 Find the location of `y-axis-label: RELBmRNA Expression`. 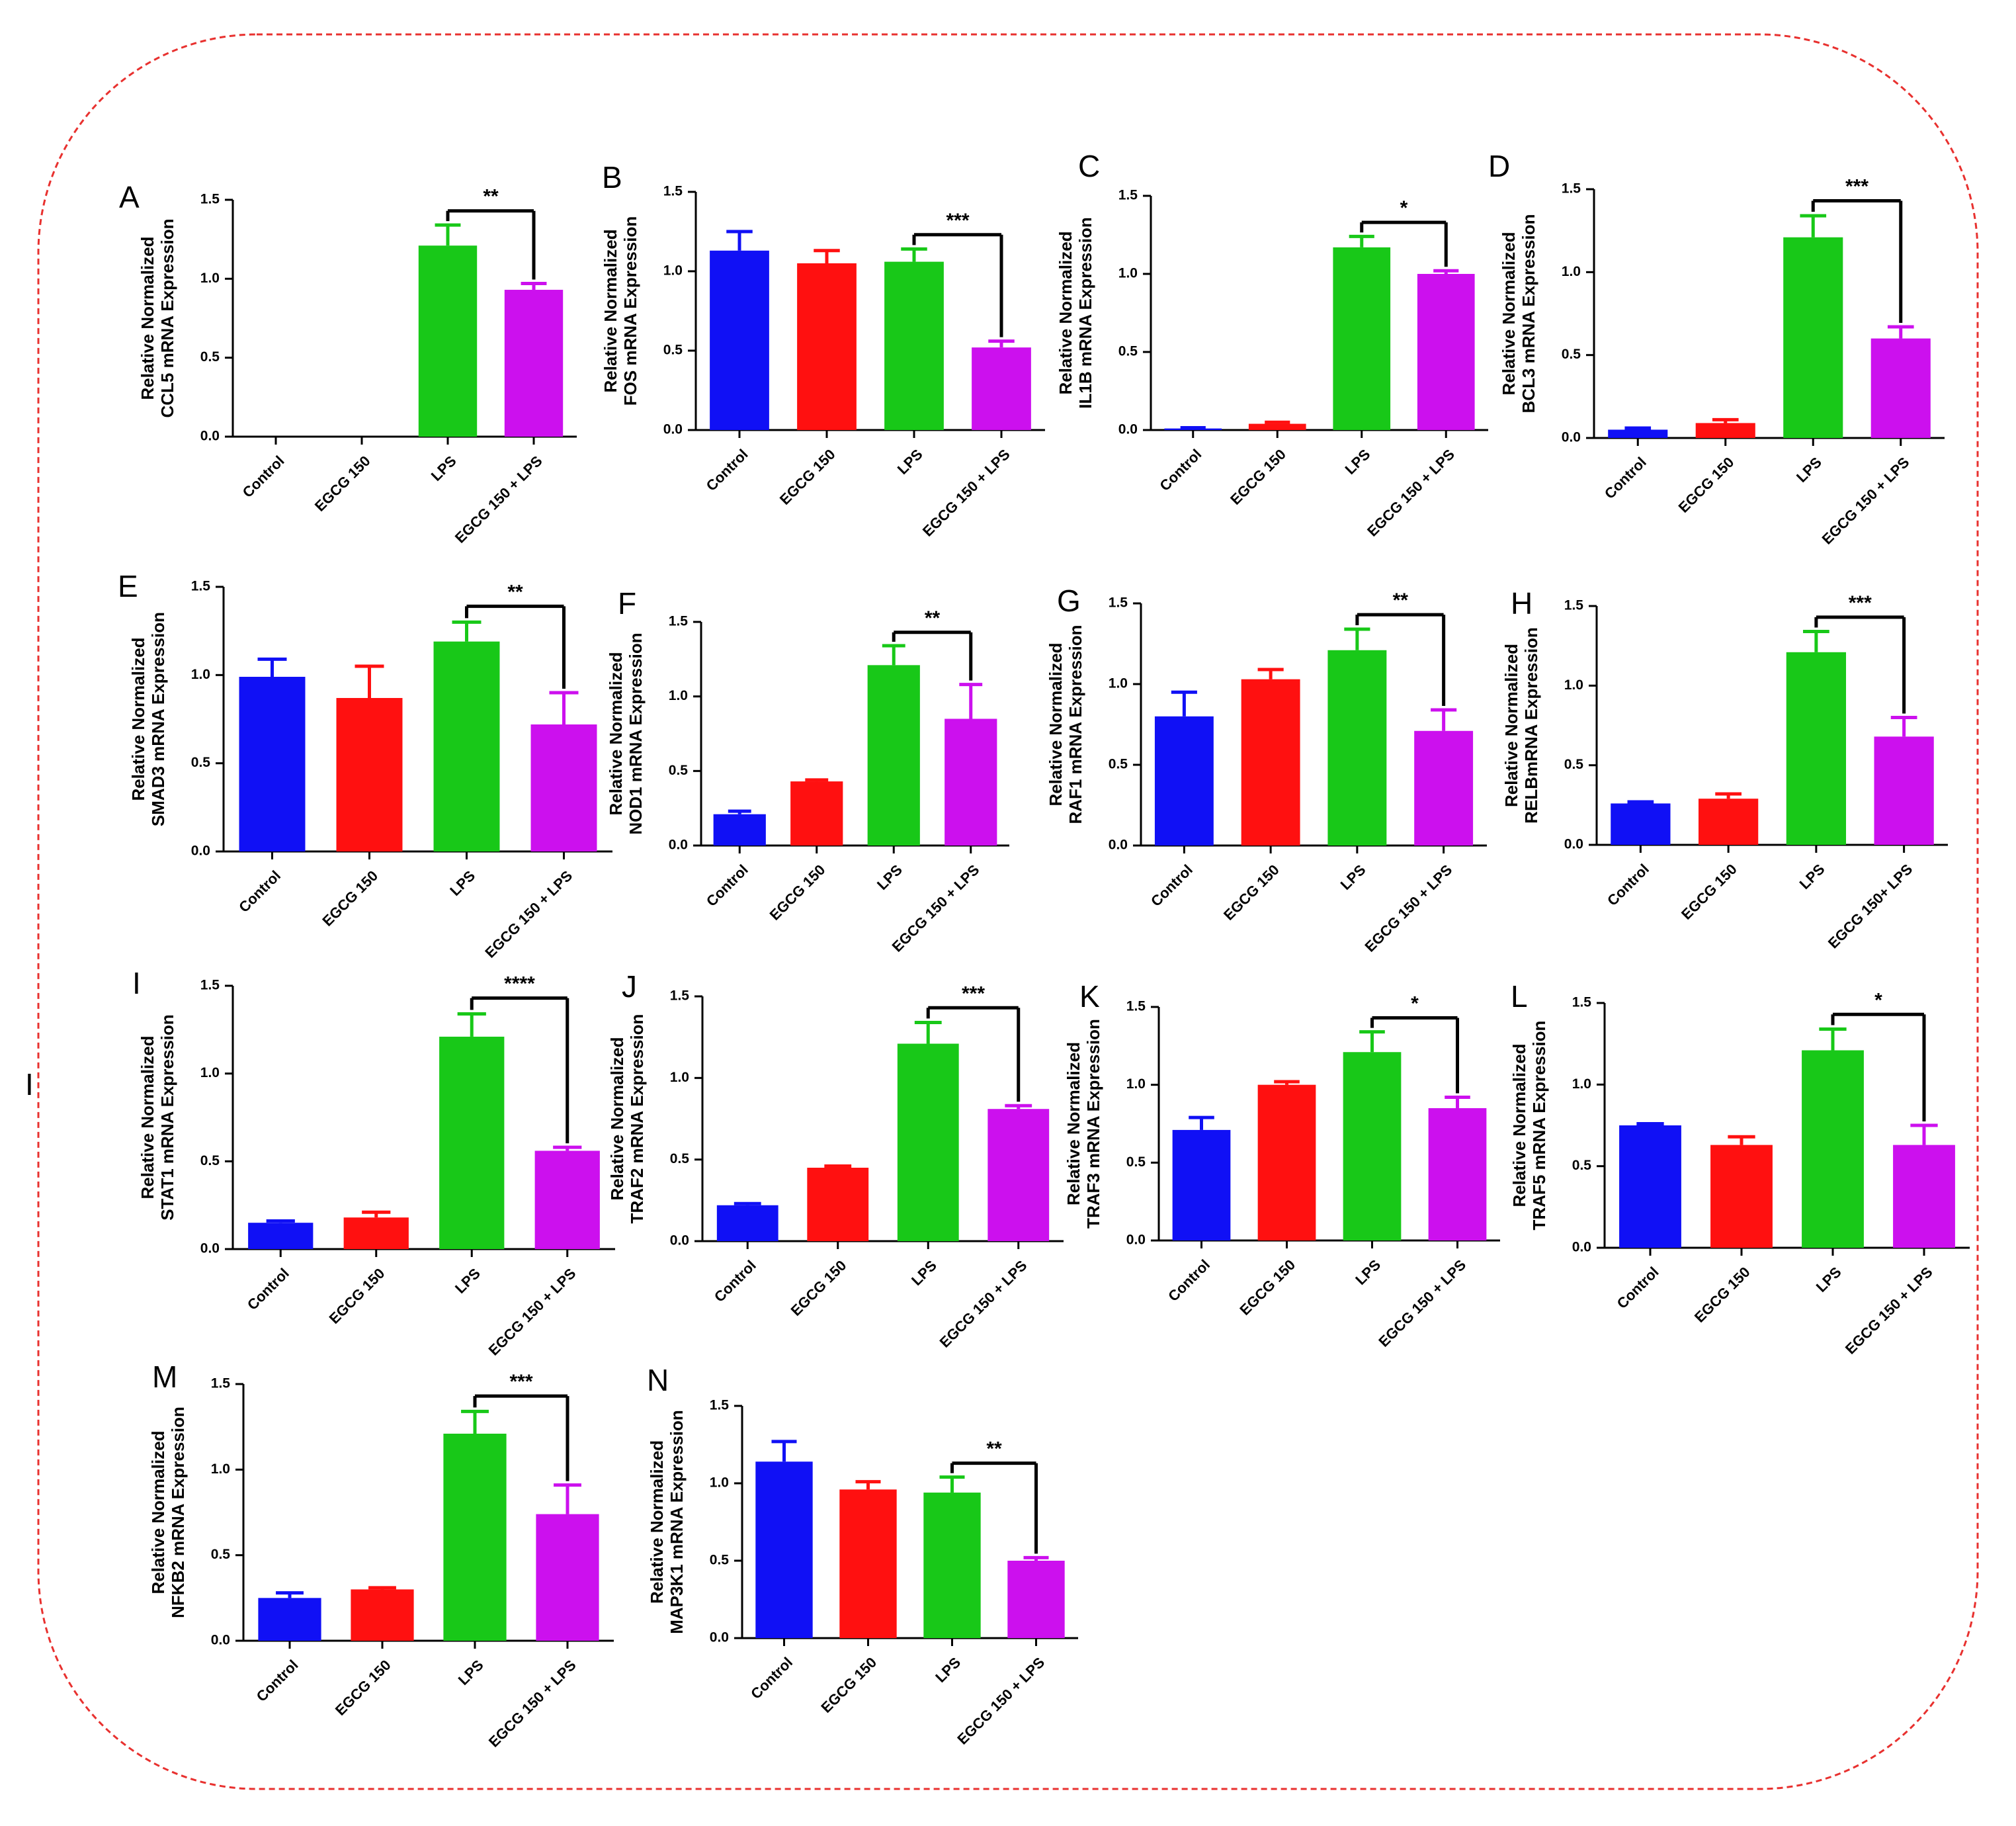

y-axis-label: RELBmRNA Expression is located at coordinates (1531, 725).